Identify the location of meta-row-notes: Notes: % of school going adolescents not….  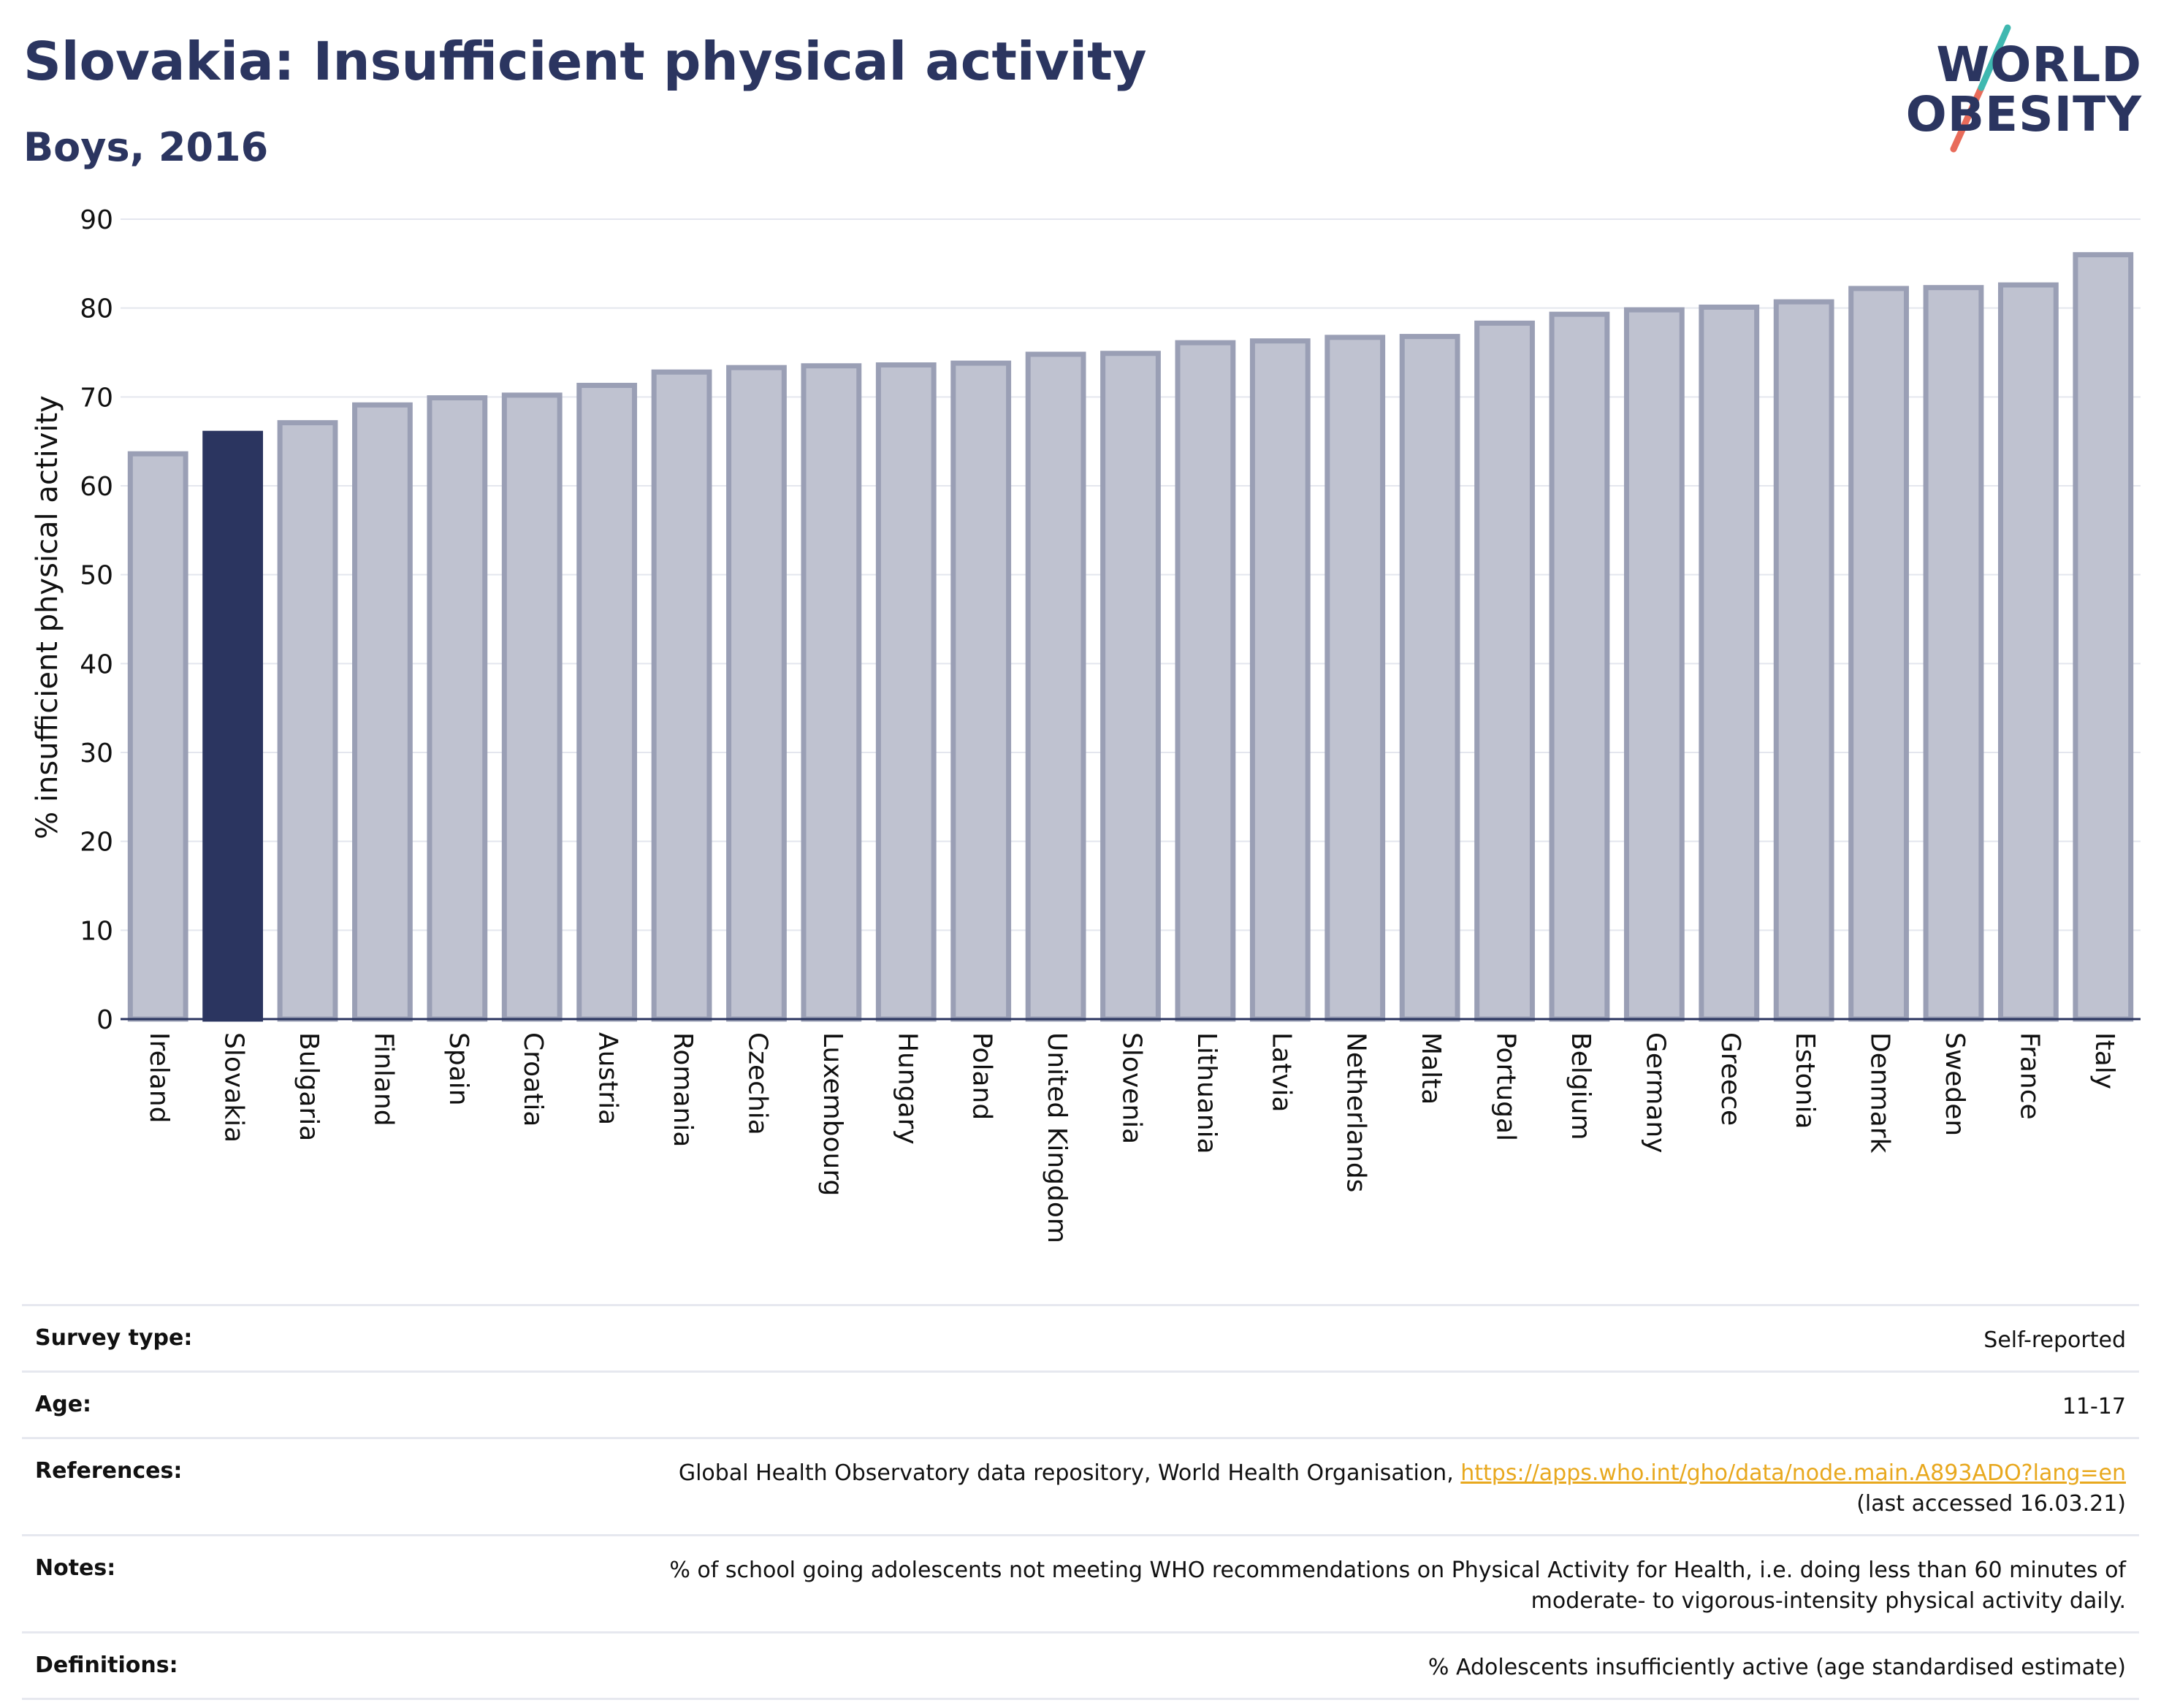
(1080, 1582).